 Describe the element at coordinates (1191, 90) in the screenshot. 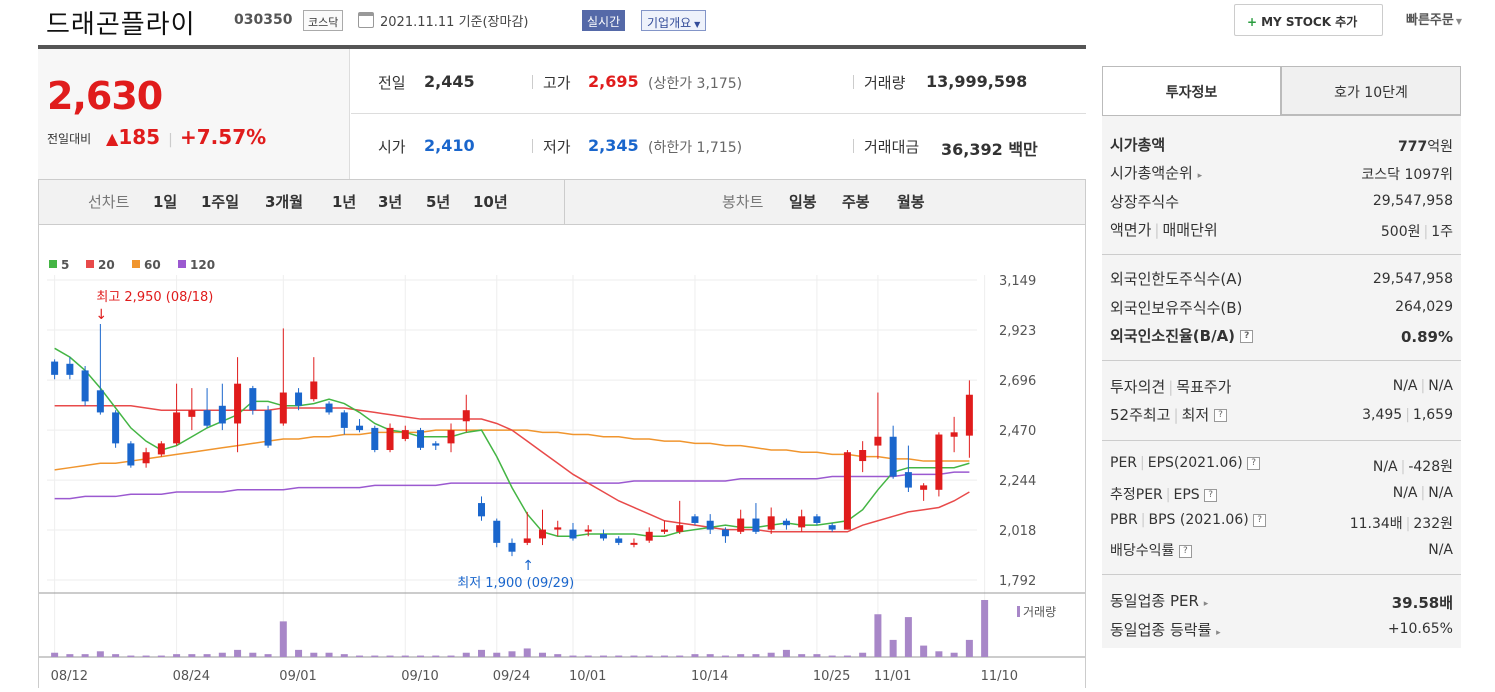

I see `tab-investment-info: 투자정보` at that location.